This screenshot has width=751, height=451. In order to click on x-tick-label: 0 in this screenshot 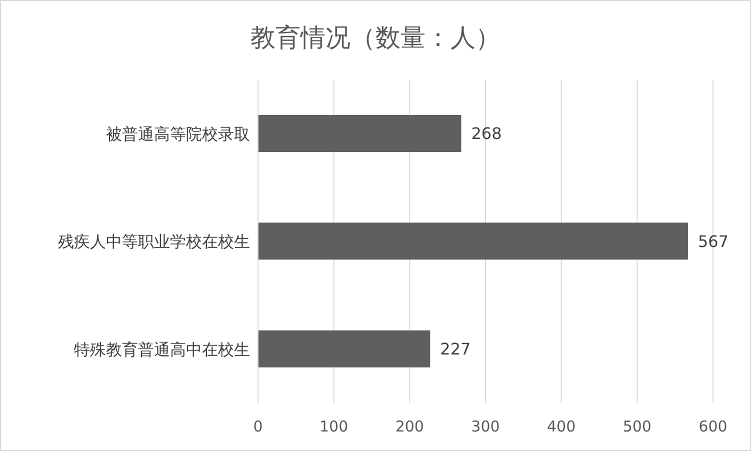, I will do `click(258, 427)`.